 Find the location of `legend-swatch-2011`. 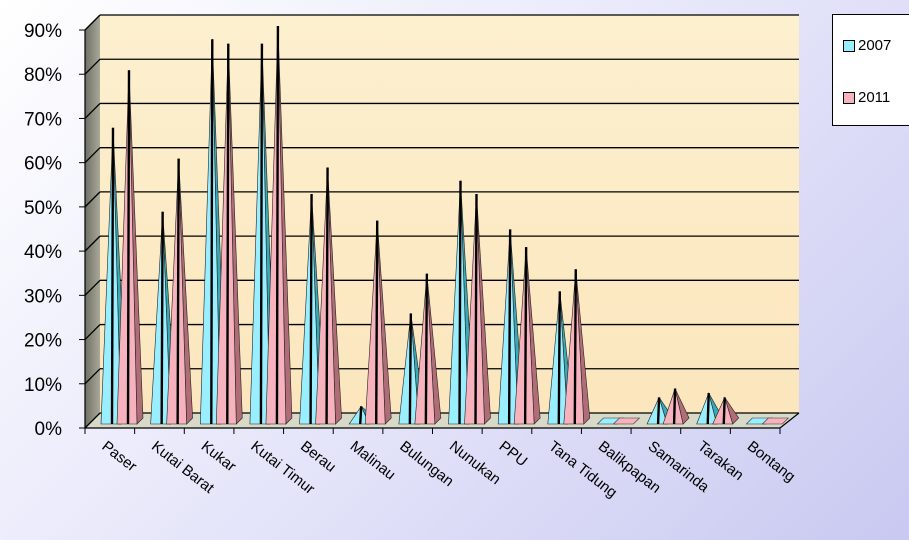

legend-swatch-2011 is located at coordinates (849, 97).